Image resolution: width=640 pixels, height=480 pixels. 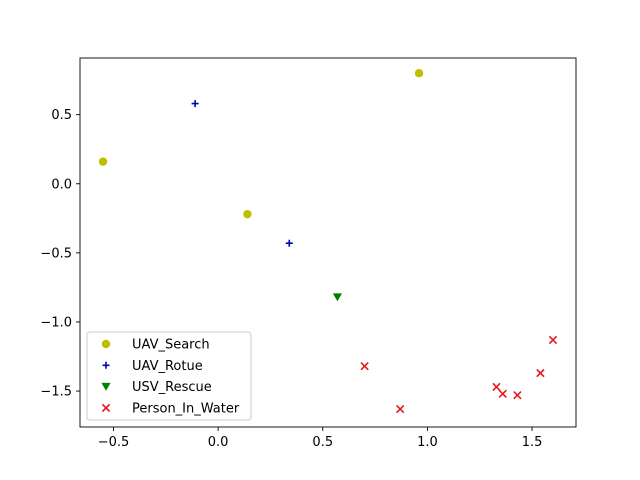 I want to click on legend-marker-UAV_Rotue, so click(x=106, y=365).